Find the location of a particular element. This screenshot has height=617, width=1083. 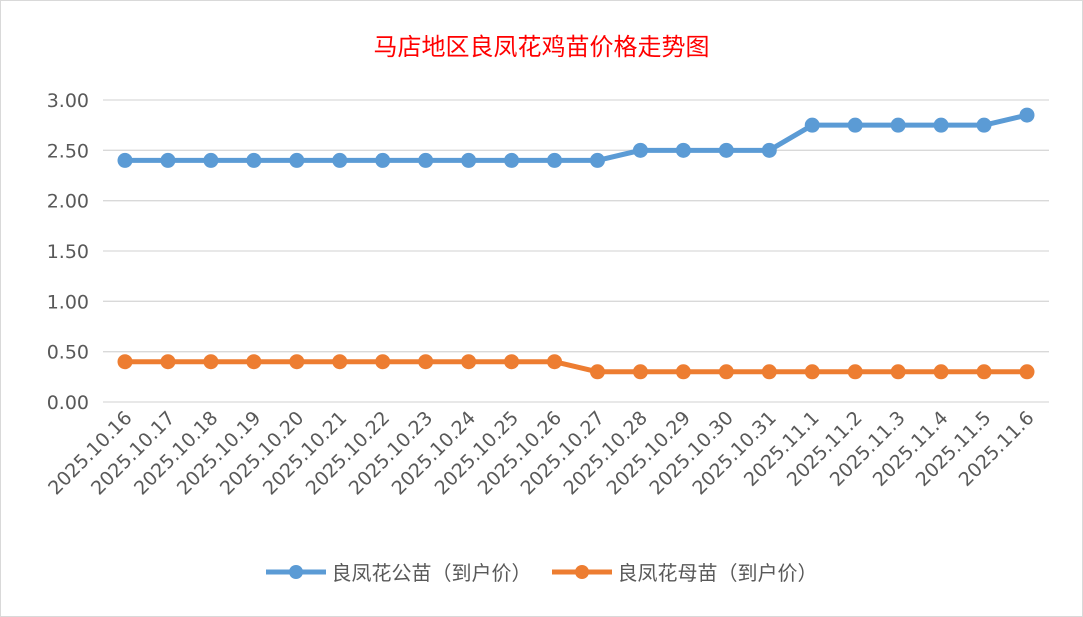

y-tick-label: 1.00 is located at coordinates (68, 302).